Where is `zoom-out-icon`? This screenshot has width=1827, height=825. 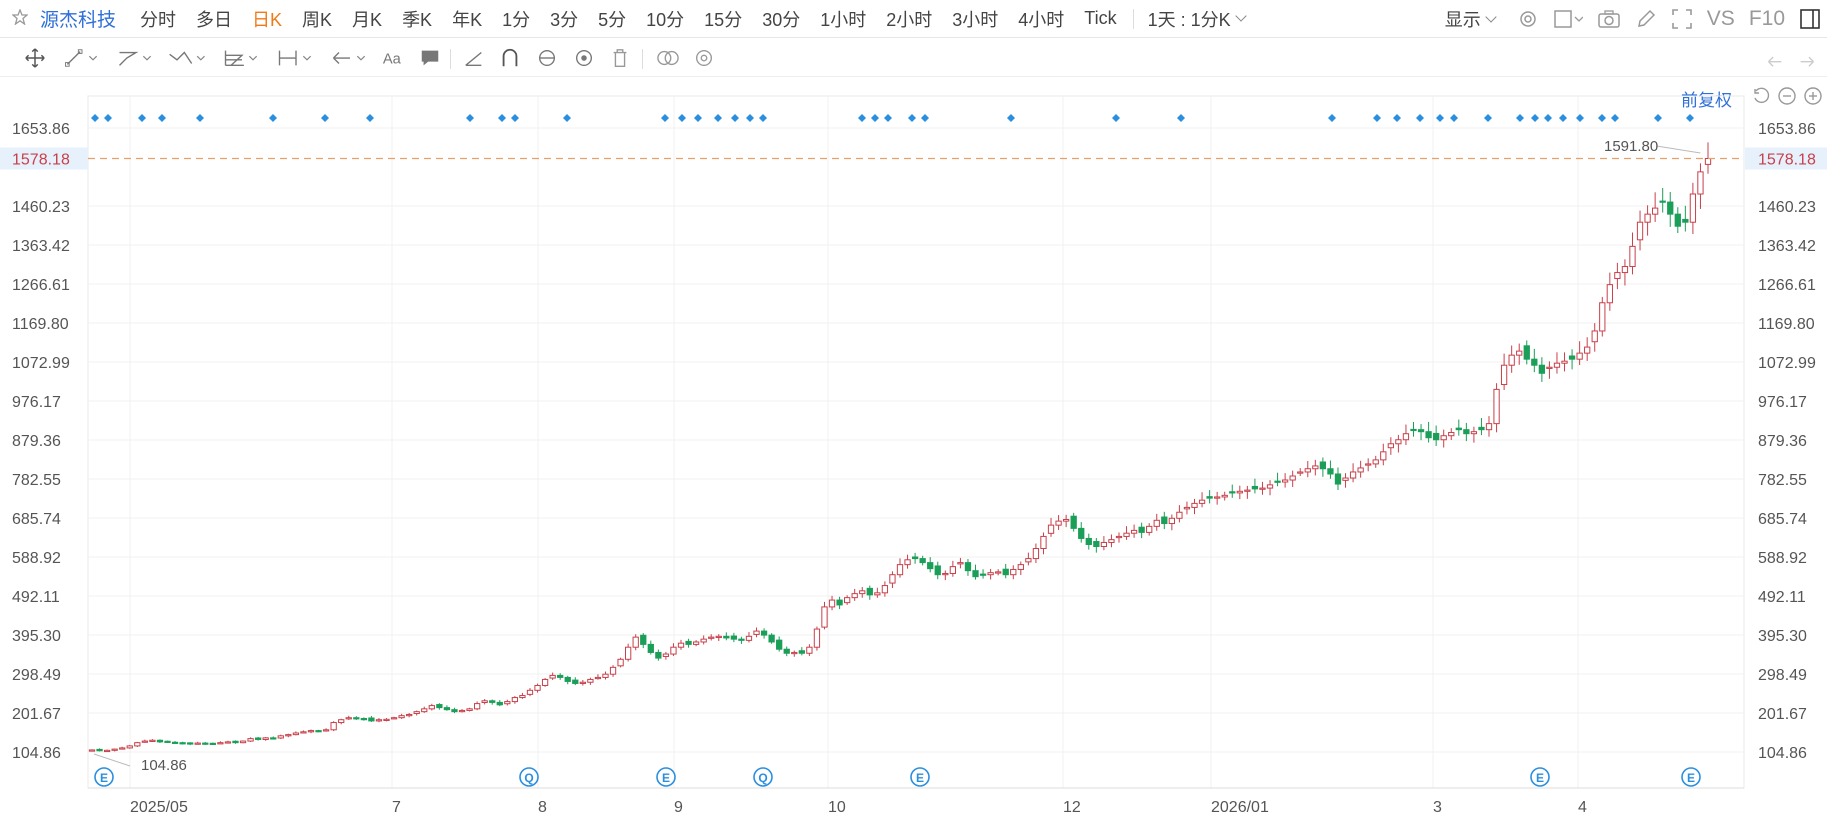 zoom-out-icon is located at coordinates (1787, 96).